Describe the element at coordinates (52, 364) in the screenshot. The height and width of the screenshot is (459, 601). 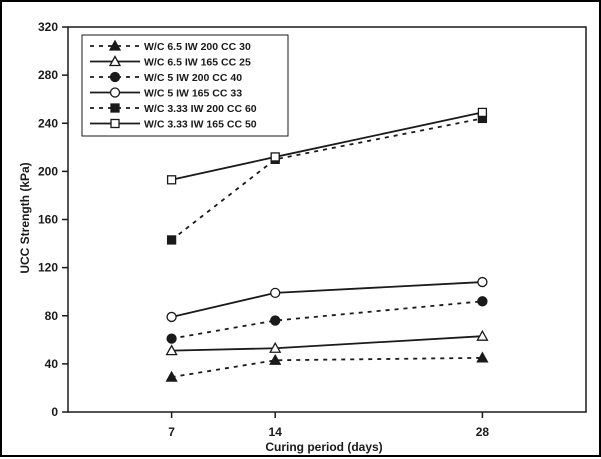
I see `y-tick-label: 40` at that location.